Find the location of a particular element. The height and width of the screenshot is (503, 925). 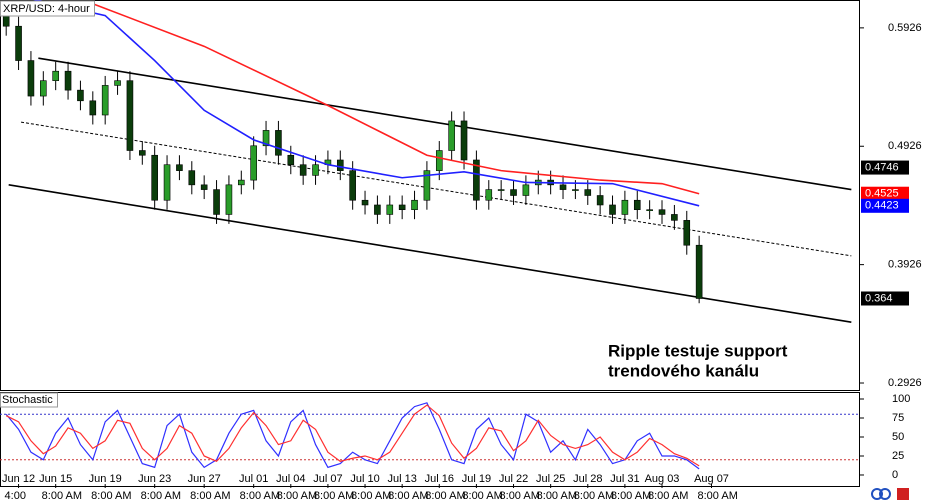

x-tick-label: Jul 25 is located at coordinates (550, 479).